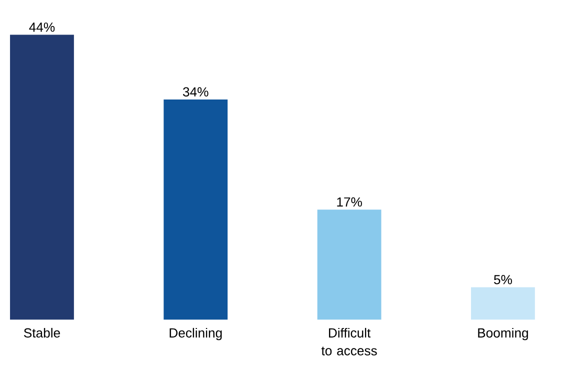 Image resolution: width=575 pixels, height=378 pixels. I want to click on data-label: 34%, so click(195, 92).